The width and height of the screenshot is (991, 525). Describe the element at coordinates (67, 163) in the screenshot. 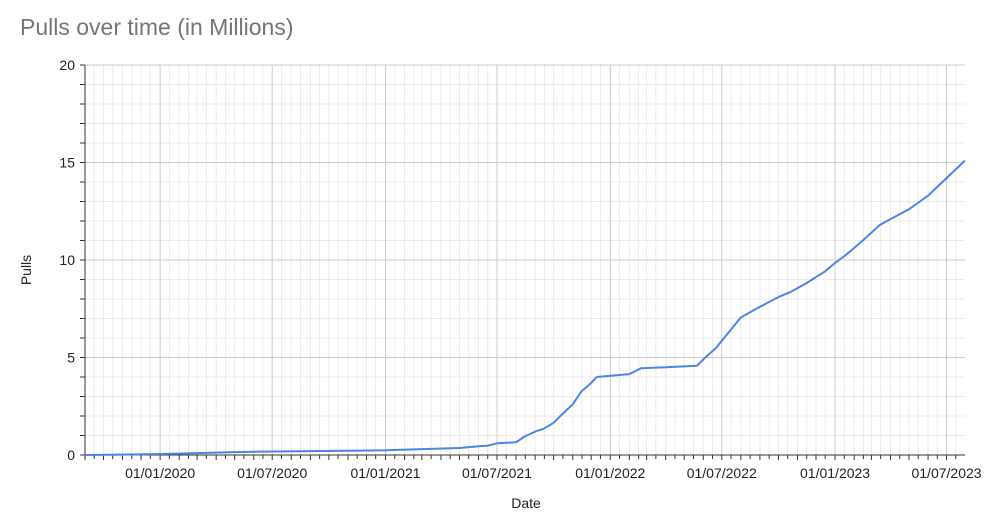

I see `y-tick-label: 15` at that location.